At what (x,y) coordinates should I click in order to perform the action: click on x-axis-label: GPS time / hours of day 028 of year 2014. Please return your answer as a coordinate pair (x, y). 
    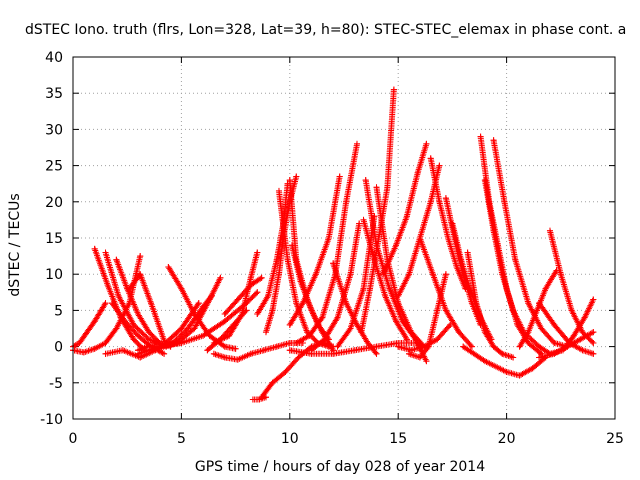
    Looking at the image, I should click on (340, 467).